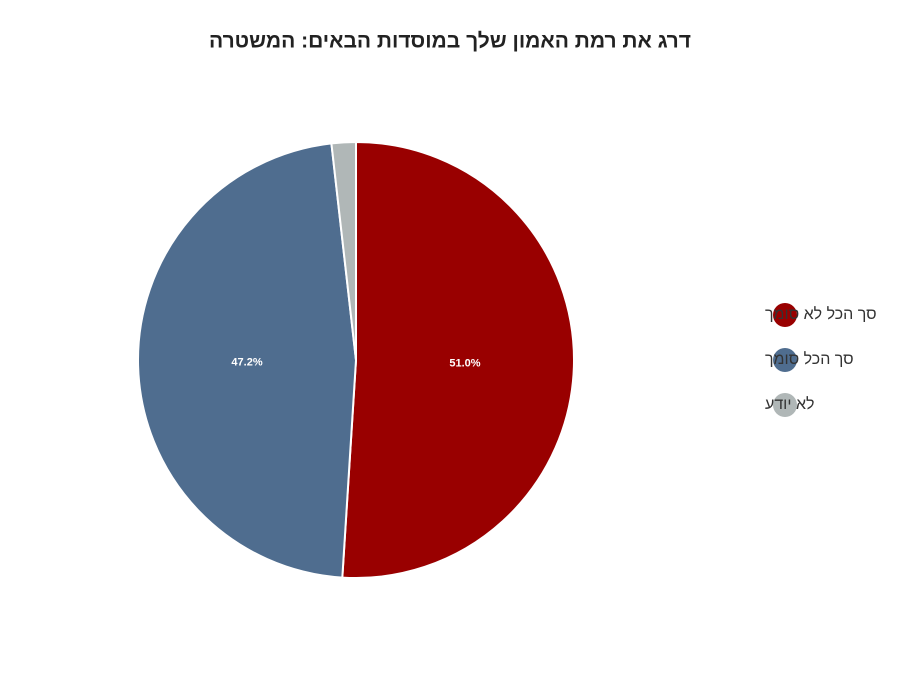 The image size is (900, 700). I want to click on pie-slice, so click(343, 250).